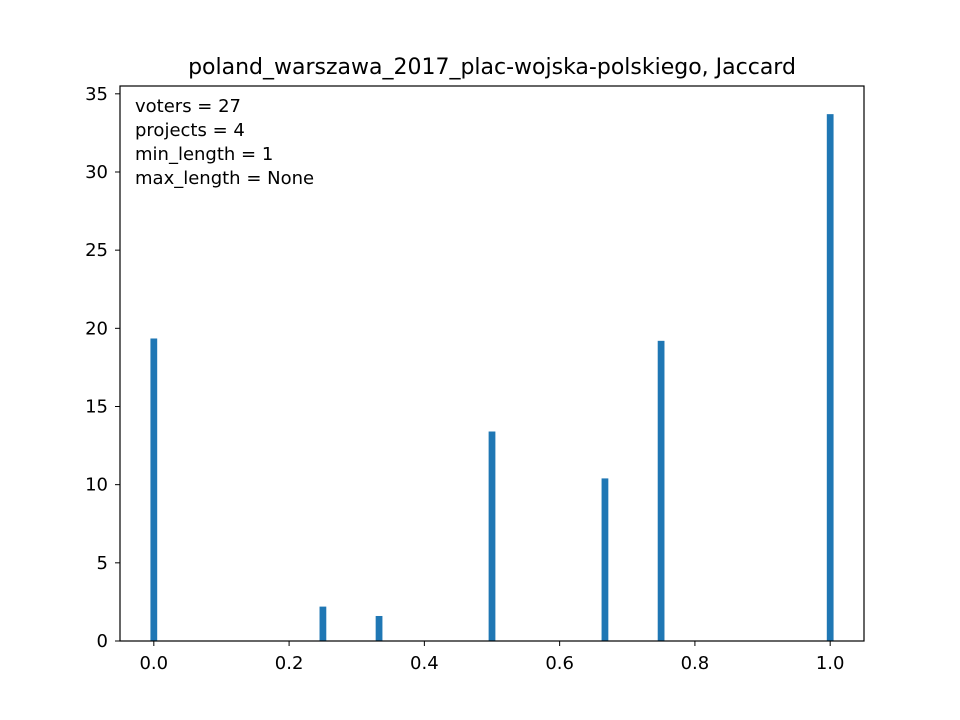 The image size is (960, 720). What do you see at coordinates (102, 563) in the screenshot?
I see `y-tick-label: 5` at bounding box center [102, 563].